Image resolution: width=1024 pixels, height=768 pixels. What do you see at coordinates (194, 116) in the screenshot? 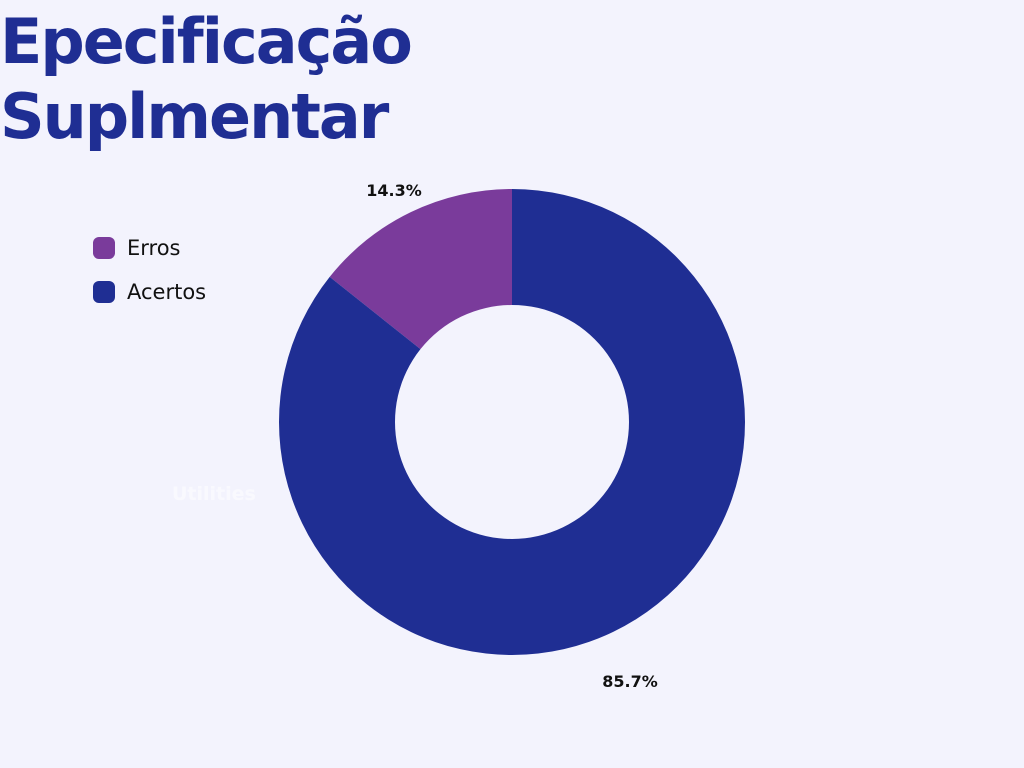
I see `page-title-line-2: Suplmentar` at bounding box center [194, 116].